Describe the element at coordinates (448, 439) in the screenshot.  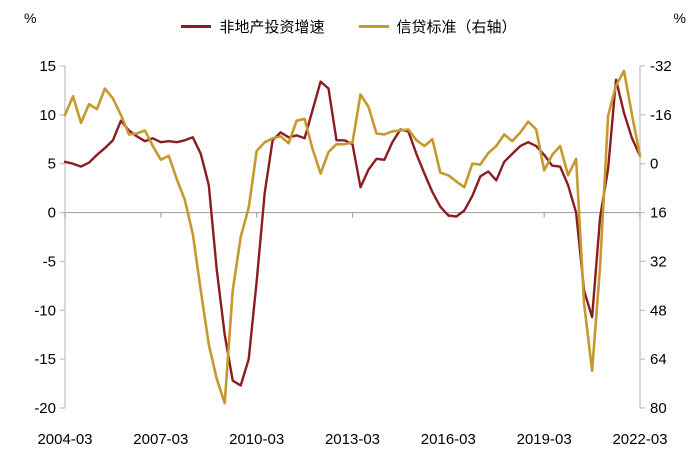
I see `x-axis-tick-label: 2016-03` at that location.